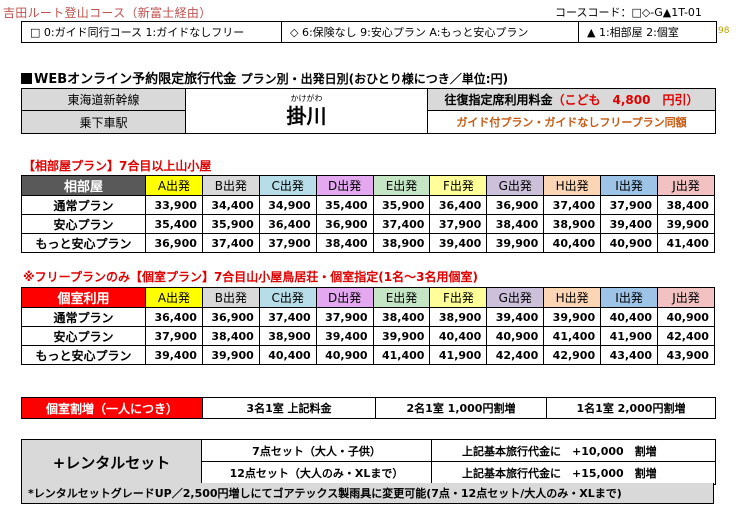 Image resolution: width=739 pixels, height=529 pixels. What do you see at coordinates (686, 355) in the screenshot?
I see `price-cell: 43,900` at bounding box center [686, 355].